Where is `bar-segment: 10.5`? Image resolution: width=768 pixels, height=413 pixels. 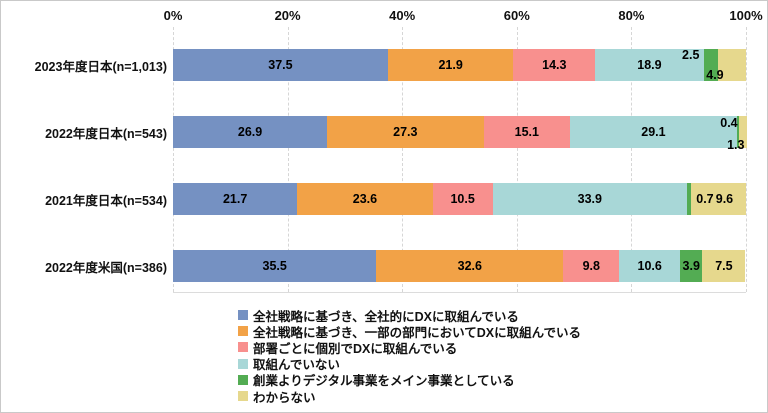 bar-segment: 10.5 is located at coordinates (462, 199).